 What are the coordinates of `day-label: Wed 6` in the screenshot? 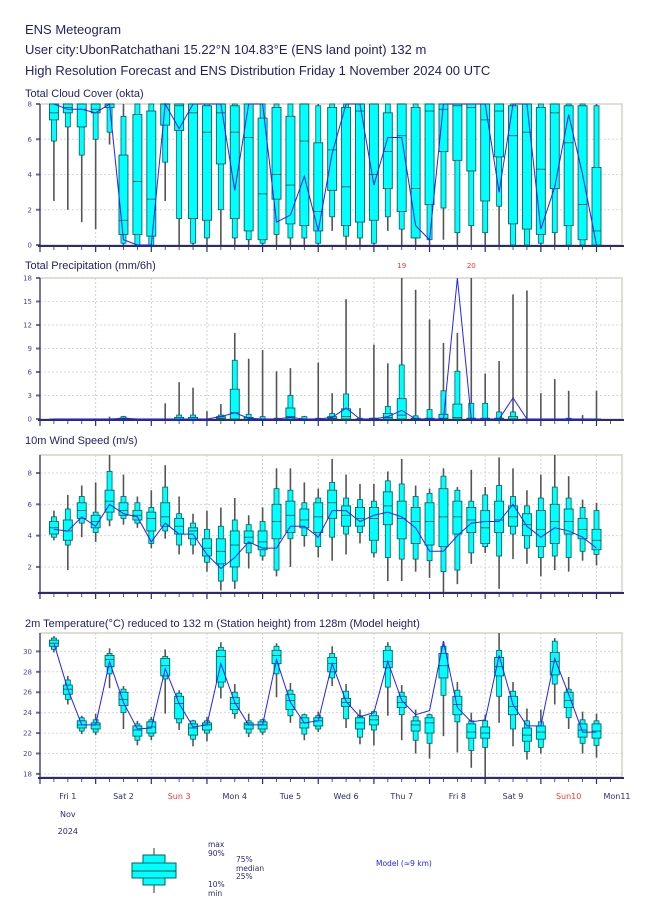 It's located at (346, 796).